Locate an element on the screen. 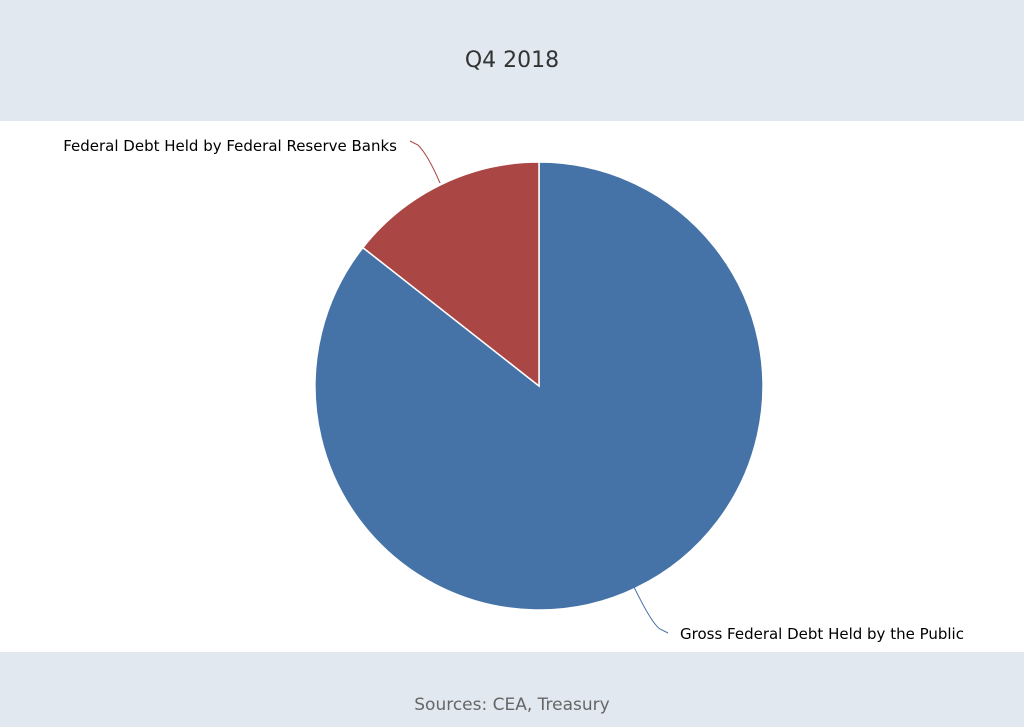 The image size is (1024, 727). chart-footer: Sources: CEA, Treasury is located at coordinates (512, 689).